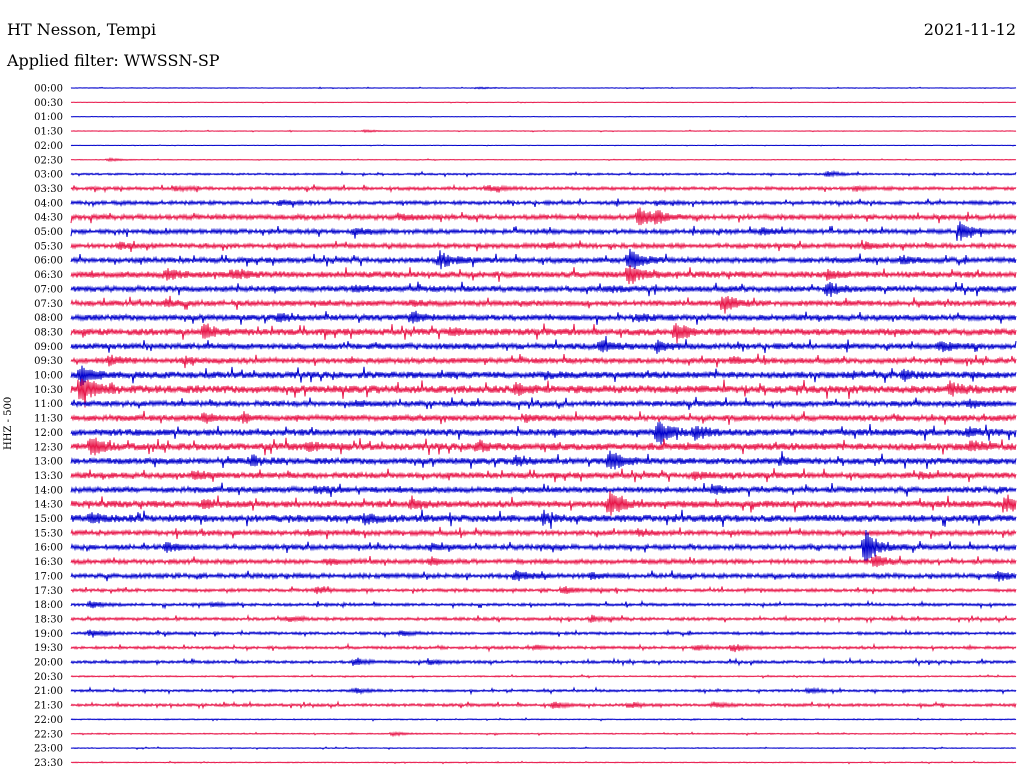 This screenshot has width=1024, height=780. I want to click on row-time-label: 02:00, so click(48, 146).